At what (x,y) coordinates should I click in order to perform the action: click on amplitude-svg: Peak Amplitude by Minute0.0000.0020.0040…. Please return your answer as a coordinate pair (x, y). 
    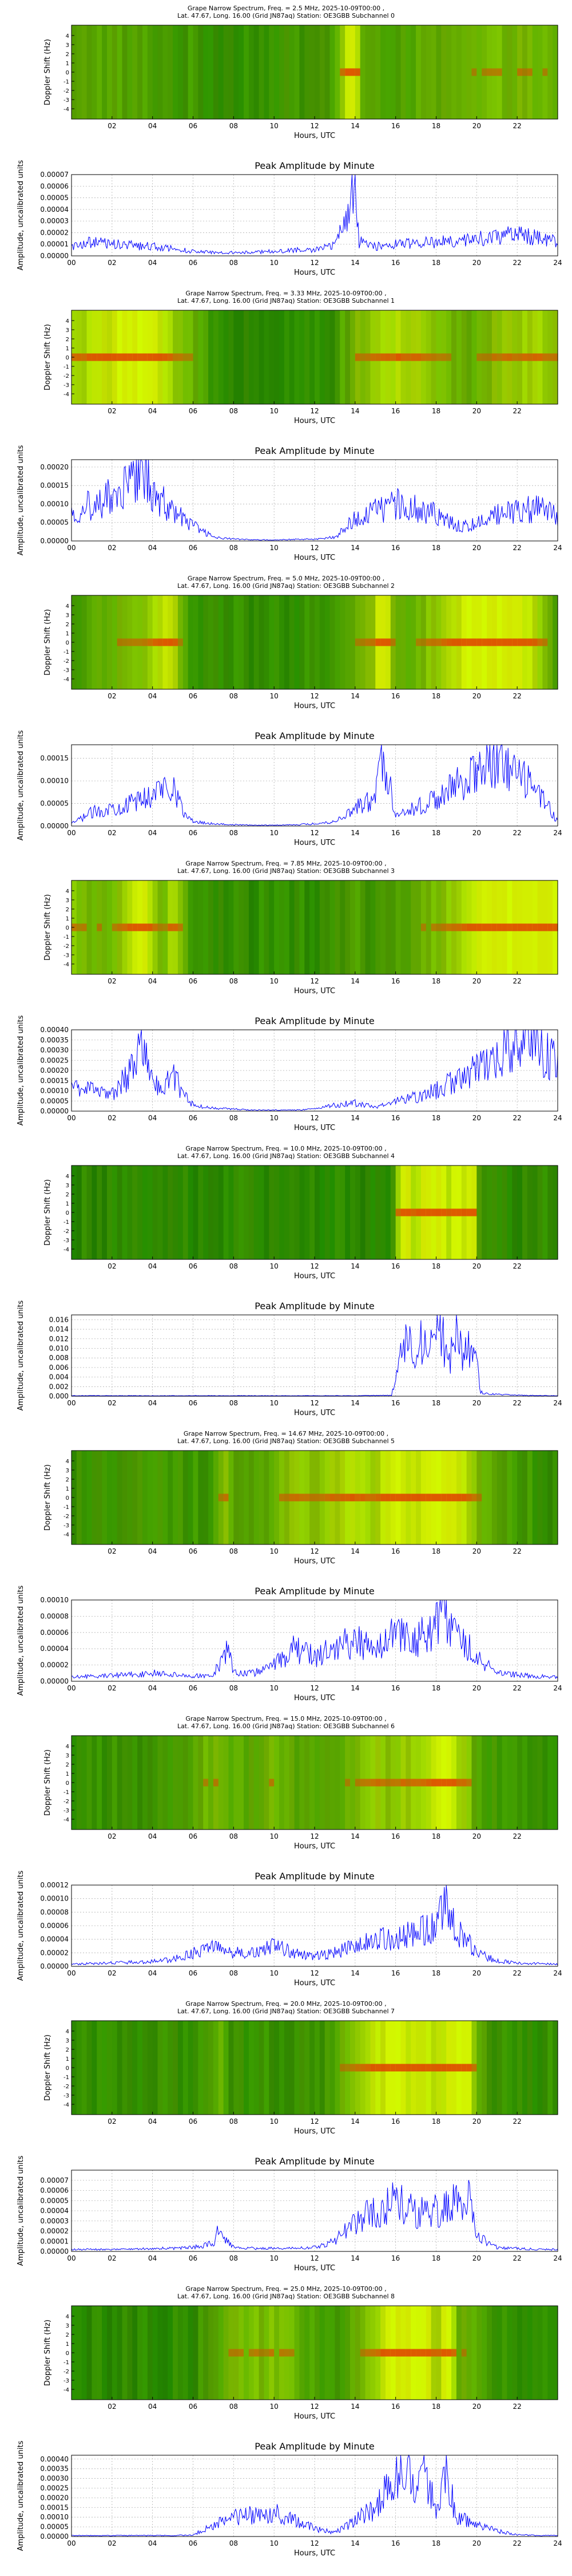
    Looking at the image, I should click on (289, 1358).